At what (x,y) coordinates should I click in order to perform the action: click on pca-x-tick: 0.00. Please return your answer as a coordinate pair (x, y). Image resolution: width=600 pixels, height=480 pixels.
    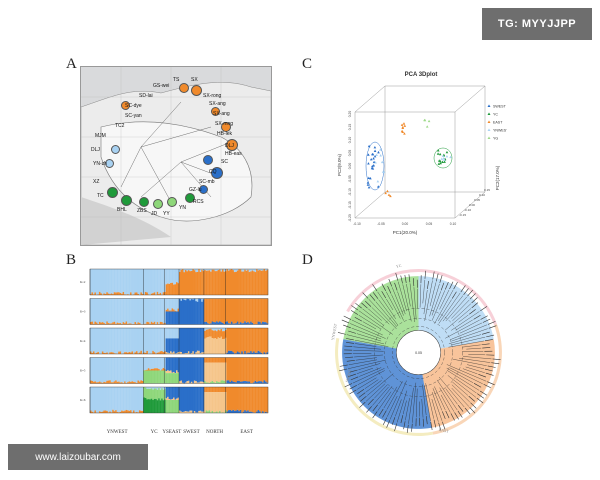
    Looking at the image, I should click on (405, 224).